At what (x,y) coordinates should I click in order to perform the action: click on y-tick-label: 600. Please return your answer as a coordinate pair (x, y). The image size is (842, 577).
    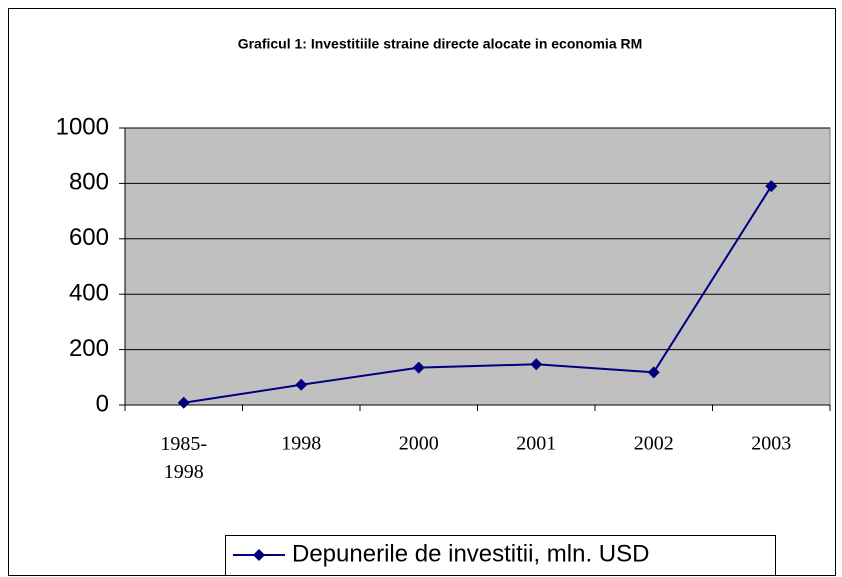
    Looking at the image, I should click on (89, 237).